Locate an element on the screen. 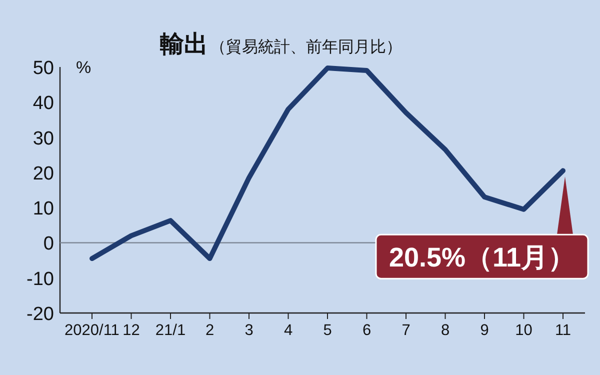  y-tick-label: 50 is located at coordinates (43, 68).